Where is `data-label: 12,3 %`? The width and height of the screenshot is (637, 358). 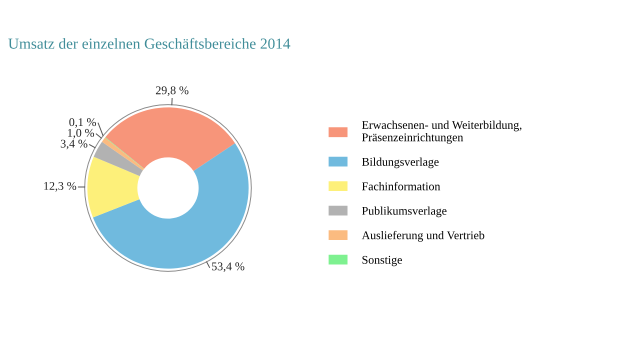
data-label: 12,3 % is located at coordinates (60, 187).